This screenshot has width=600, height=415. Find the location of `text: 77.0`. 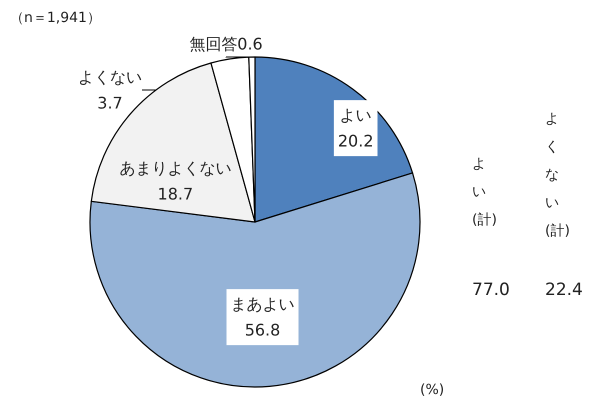

text: 77.0 is located at coordinates (491, 290).